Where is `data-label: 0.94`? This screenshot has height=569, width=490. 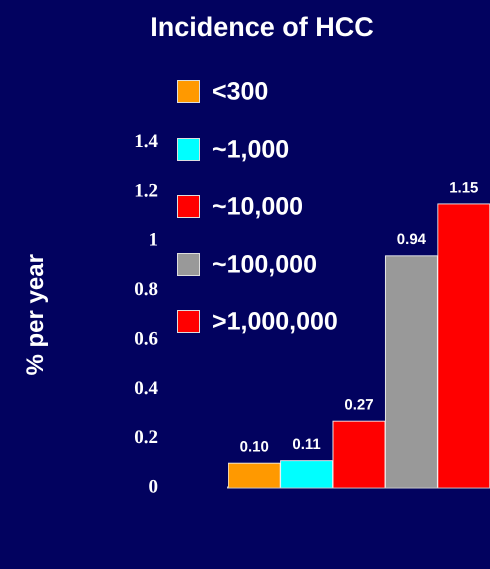
data-label: 0.94 is located at coordinates (411, 239).